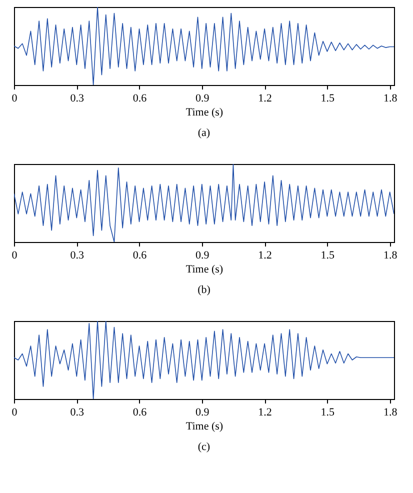  I want to click on text: (a), so click(204, 133).